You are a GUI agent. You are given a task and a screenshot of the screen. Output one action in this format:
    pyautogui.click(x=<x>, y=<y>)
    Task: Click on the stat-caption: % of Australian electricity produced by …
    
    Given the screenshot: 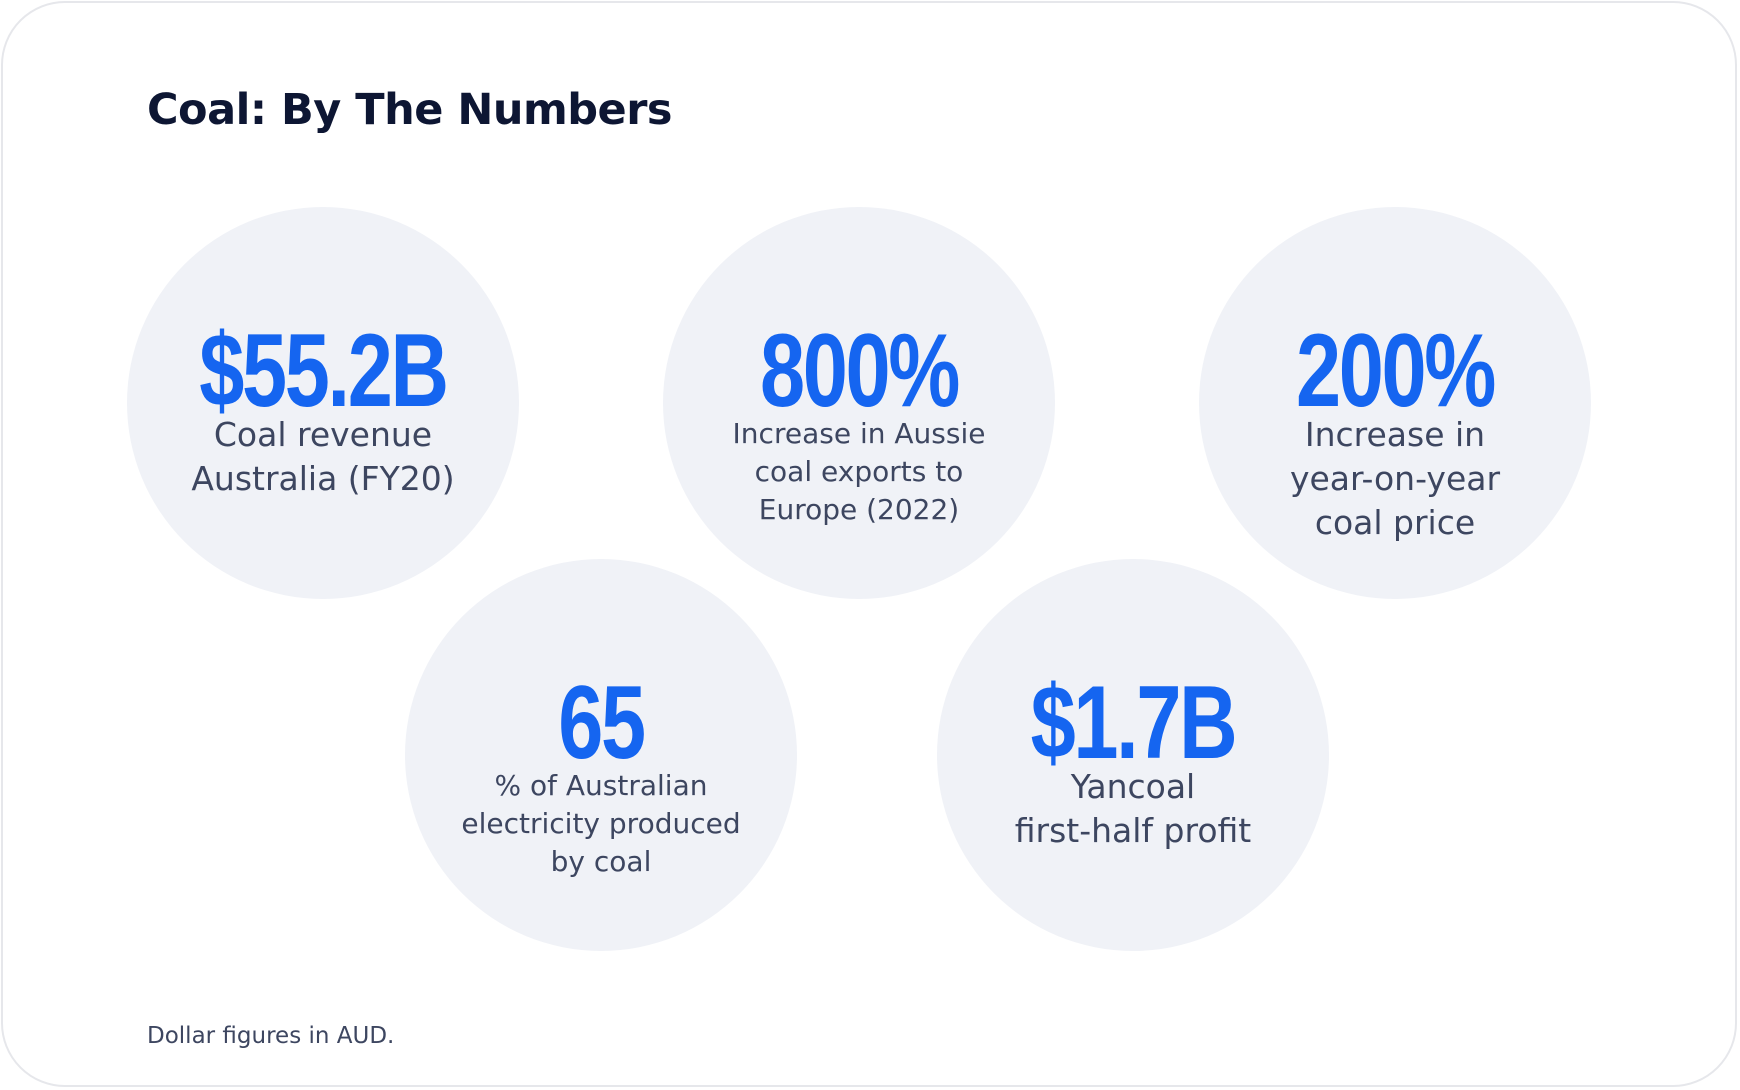 What is the action you would take?
    pyautogui.click(x=601, y=823)
    